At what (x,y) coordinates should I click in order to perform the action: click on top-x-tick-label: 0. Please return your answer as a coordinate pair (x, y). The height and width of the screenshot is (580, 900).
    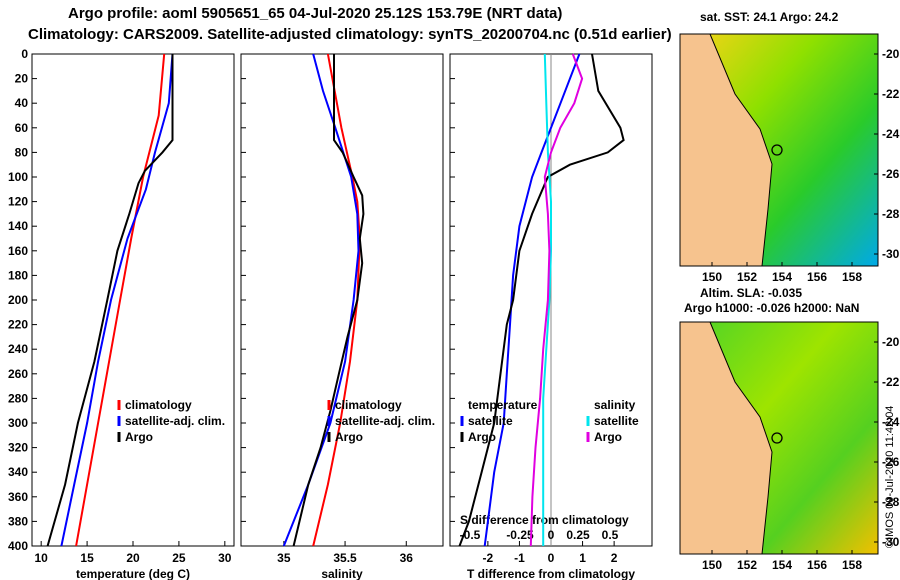
    Looking at the image, I should click on (551, 535).